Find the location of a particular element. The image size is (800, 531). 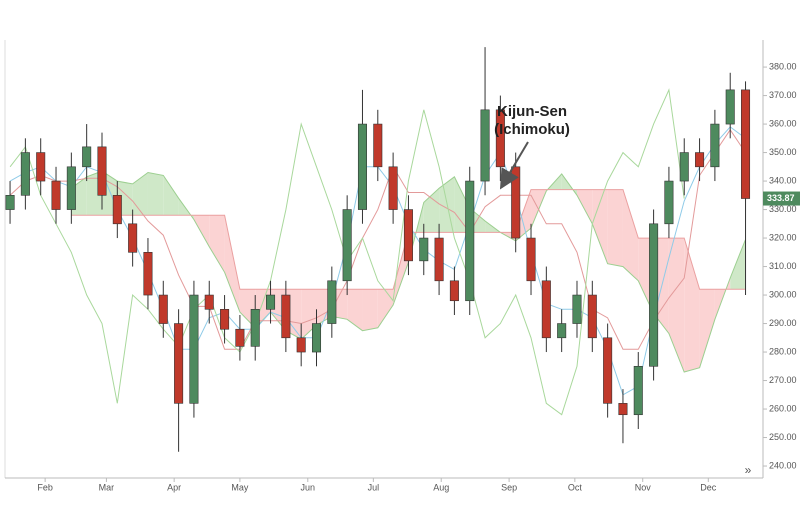

x-tick-label: Sep is located at coordinates (509, 487).